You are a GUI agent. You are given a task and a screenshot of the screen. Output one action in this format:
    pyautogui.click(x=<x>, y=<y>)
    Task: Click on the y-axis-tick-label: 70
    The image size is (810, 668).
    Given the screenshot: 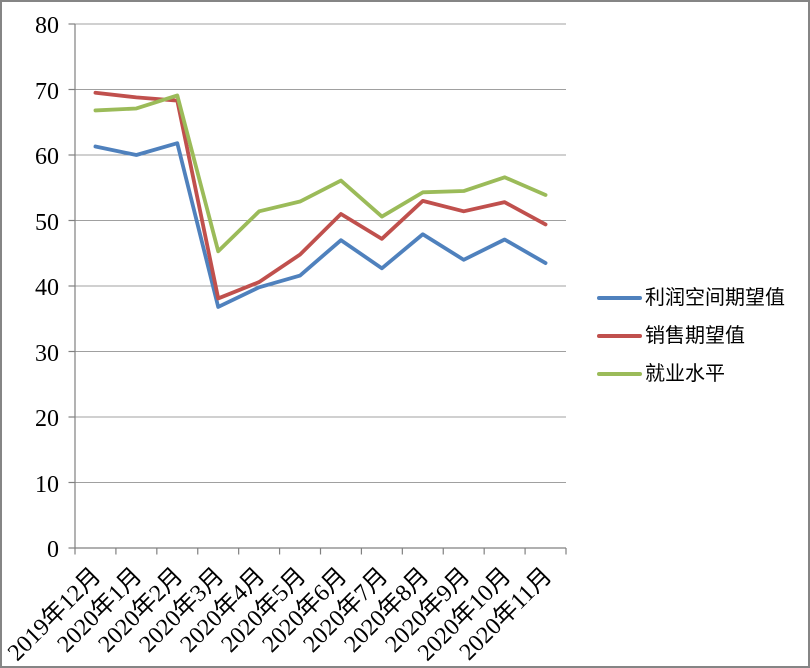 What is the action you would take?
    pyautogui.click(x=47, y=91)
    